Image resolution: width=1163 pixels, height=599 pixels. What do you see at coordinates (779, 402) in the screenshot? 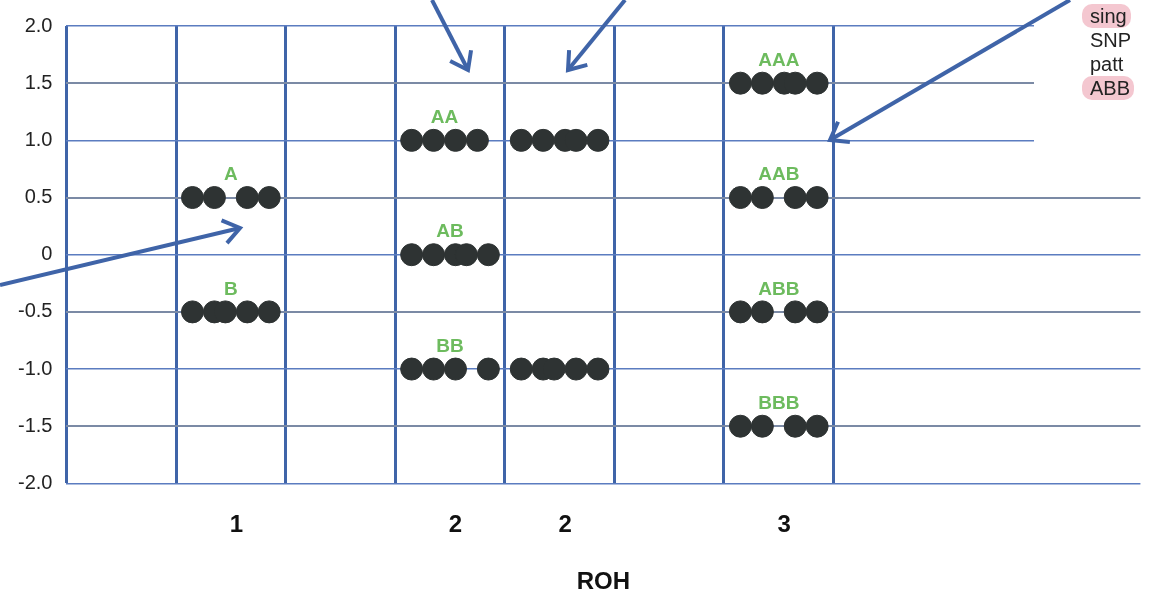
I see `series-label: BBB` at bounding box center [779, 402].